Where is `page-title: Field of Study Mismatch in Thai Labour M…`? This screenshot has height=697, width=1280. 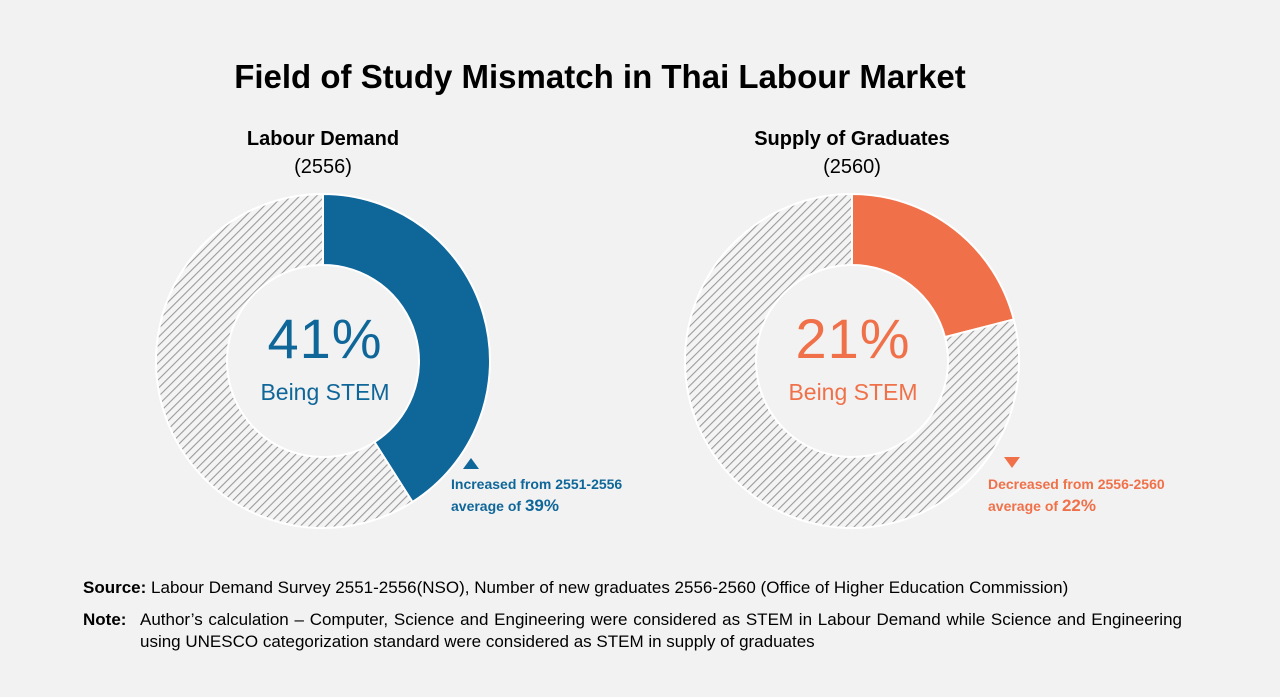 page-title: Field of Study Mismatch in Thai Labour M… is located at coordinates (600, 76).